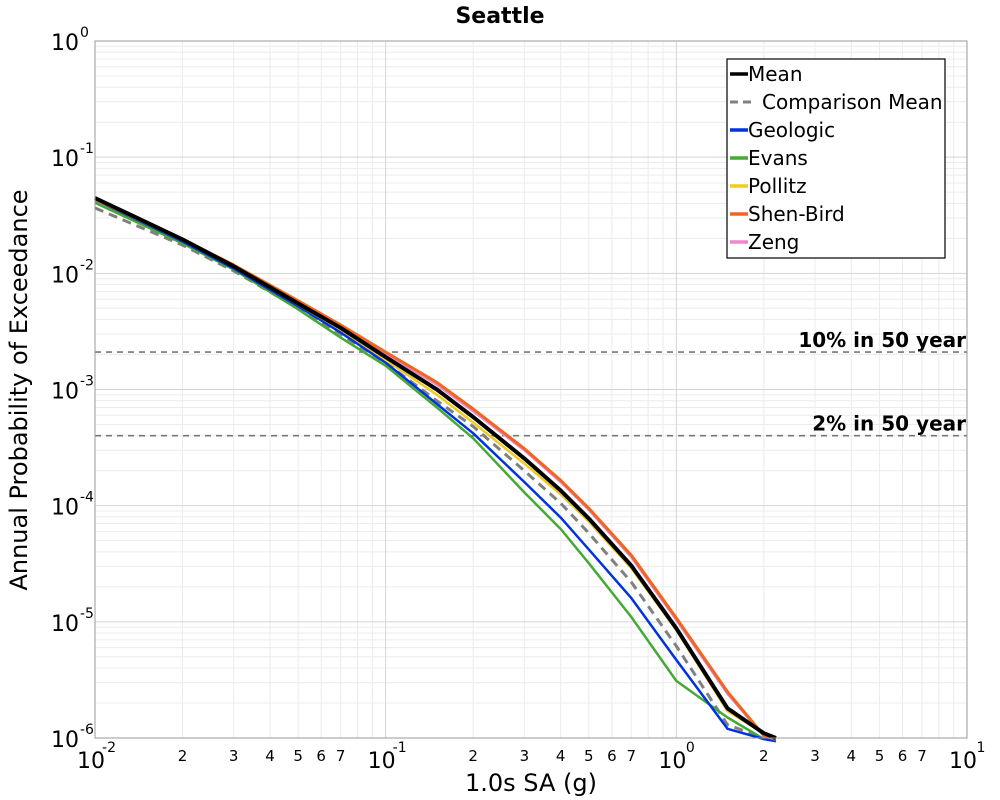 The image size is (1000, 800). What do you see at coordinates (400, 748) in the screenshot?
I see `x-tick-exponent: -1` at bounding box center [400, 748].